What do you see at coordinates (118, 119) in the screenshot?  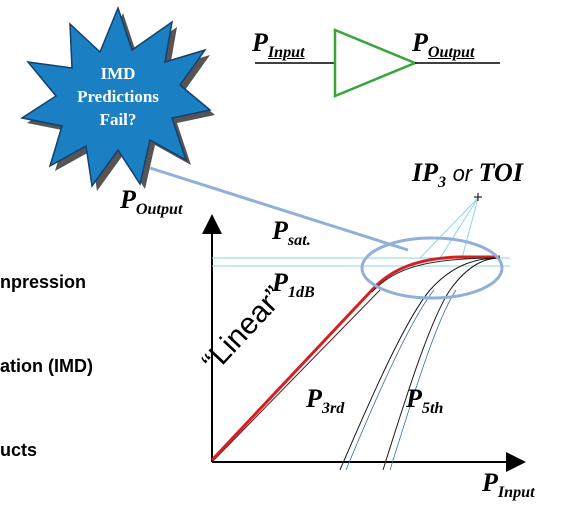 I see `burst-line-3: Fail?` at bounding box center [118, 119].